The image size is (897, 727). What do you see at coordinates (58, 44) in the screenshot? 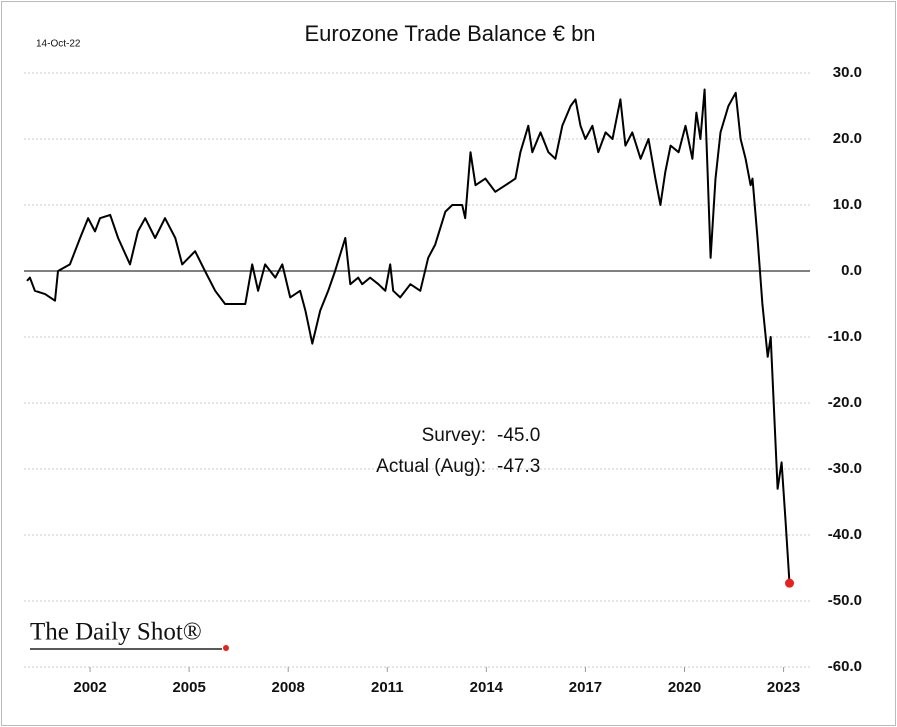
I see `date: 14-Oct-22` at bounding box center [58, 44].